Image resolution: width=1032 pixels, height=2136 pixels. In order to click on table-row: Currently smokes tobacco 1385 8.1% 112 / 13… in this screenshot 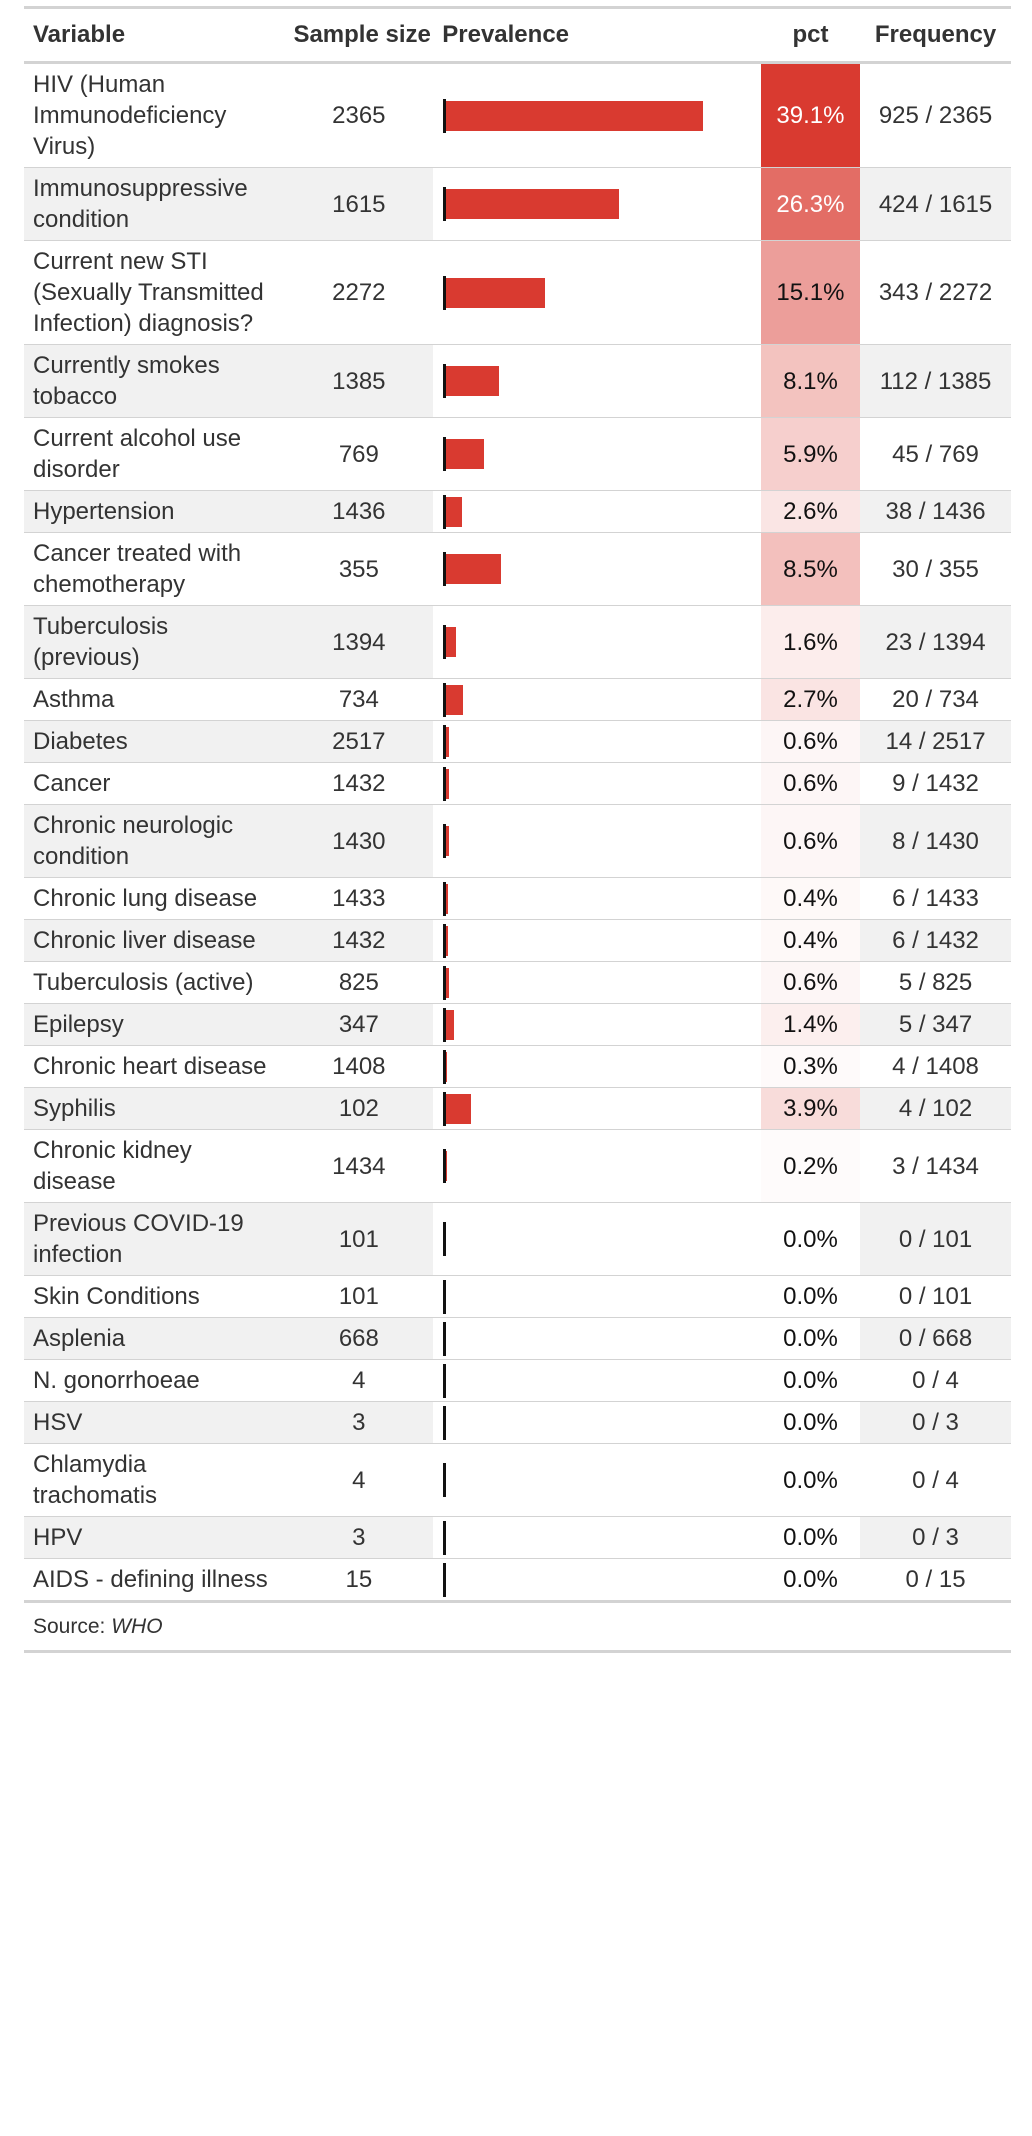, I will do `click(517, 381)`.